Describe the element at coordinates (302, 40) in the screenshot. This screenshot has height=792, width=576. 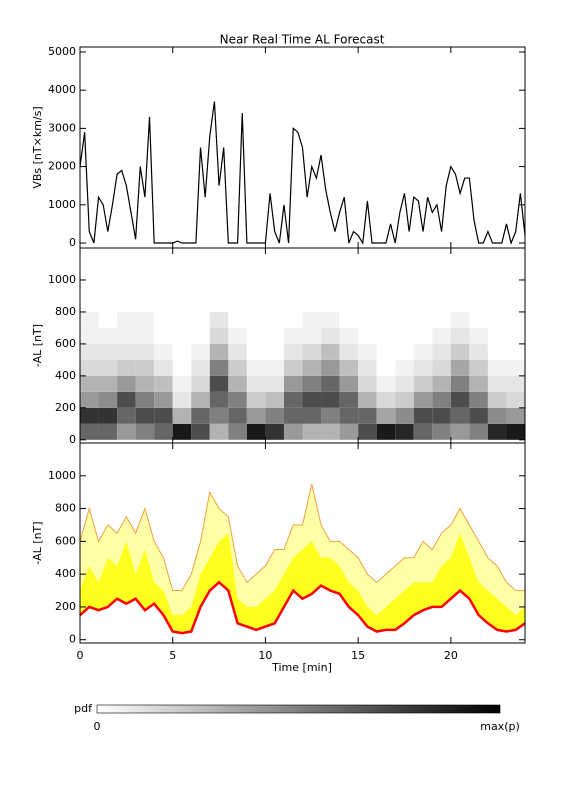
I see `chart-title: Near Real Time AL Forecast` at that location.